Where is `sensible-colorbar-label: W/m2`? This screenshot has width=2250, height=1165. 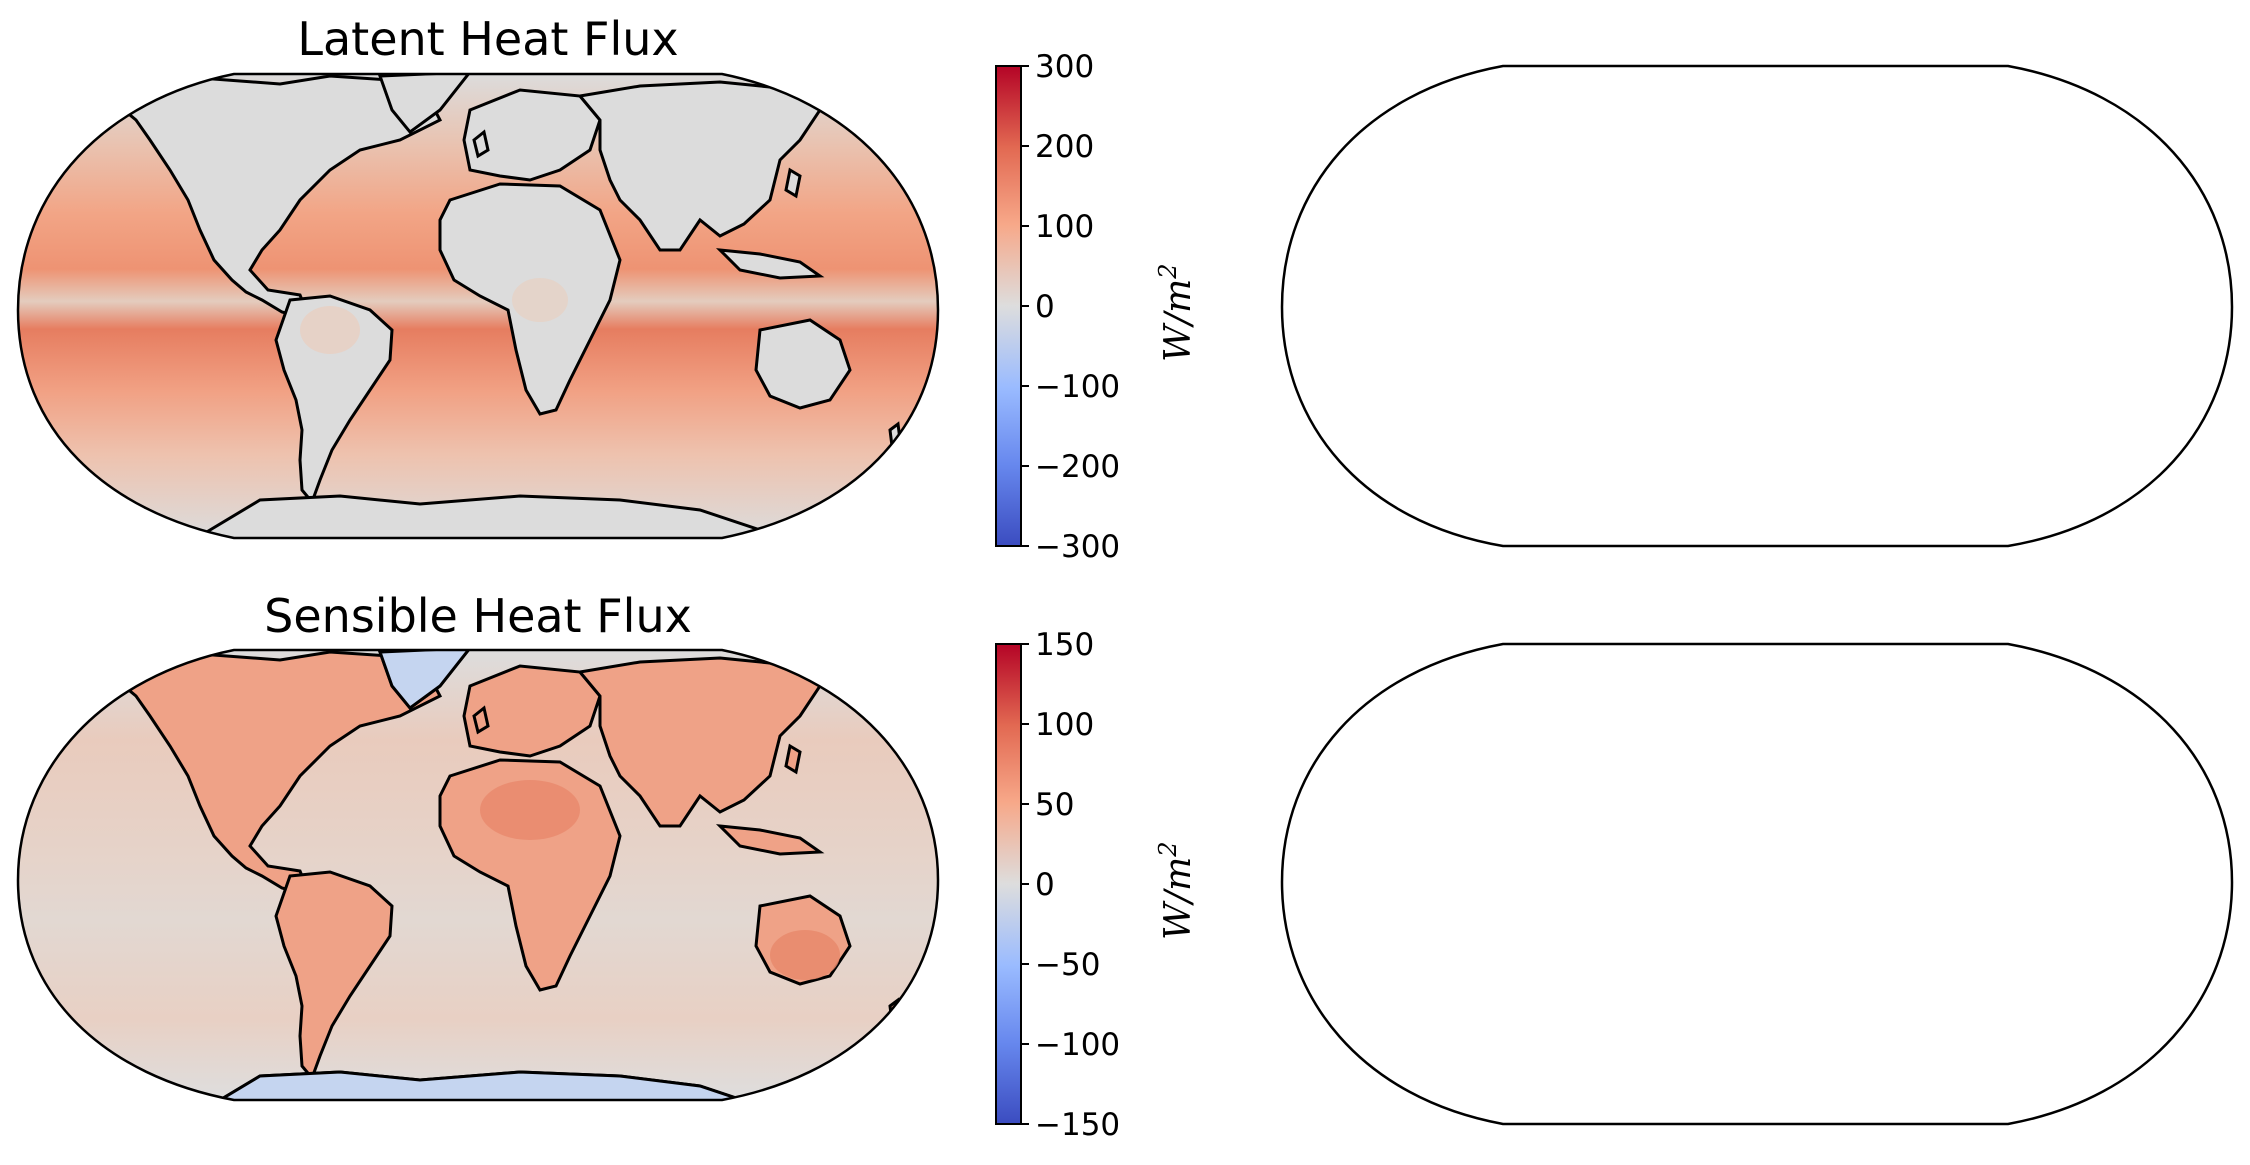 sensible-colorbar-label: W/m2 is located at coordinates (1176, 890).